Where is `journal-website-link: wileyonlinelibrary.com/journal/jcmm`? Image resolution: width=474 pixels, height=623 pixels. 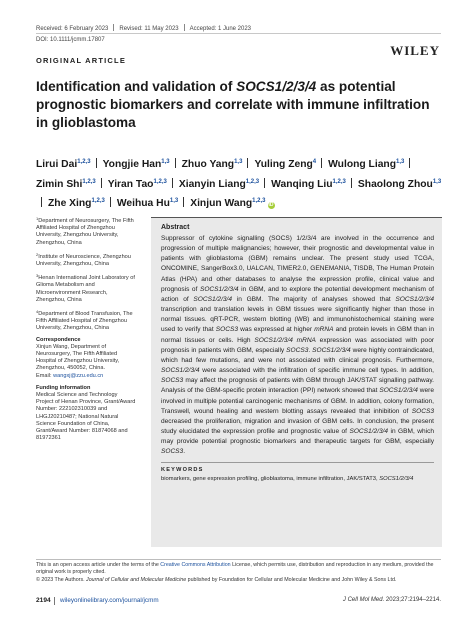 journal-website-link: wileyonlinelibrary.com/journal/jcmm is located at coordinates (109, 600).